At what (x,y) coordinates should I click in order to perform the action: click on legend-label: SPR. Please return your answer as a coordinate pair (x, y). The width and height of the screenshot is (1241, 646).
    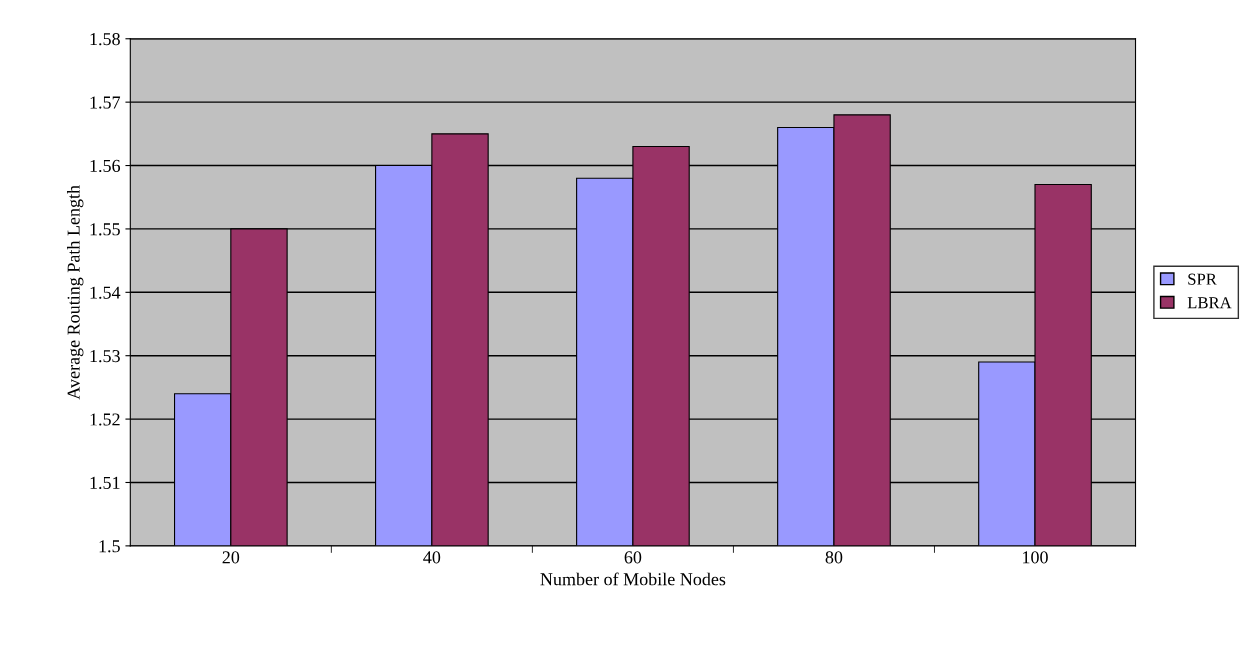
    Looking at the image, I should click on (1202, 279).